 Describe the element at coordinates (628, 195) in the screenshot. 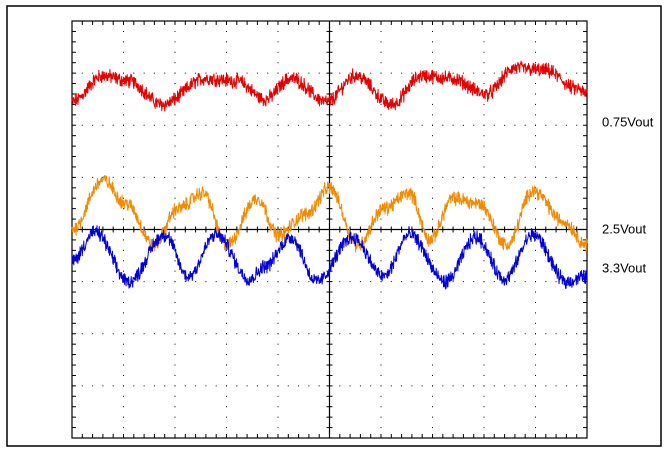

I see `trace-labels: 0.75Vout 2.5Vout 3.3Vout` at that location.